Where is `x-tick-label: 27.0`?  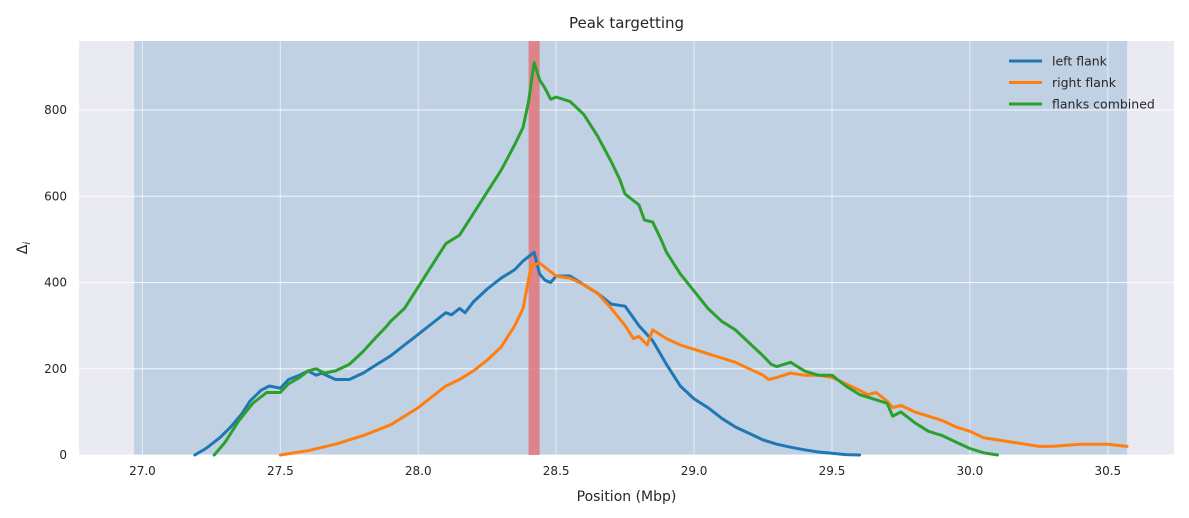 x-tick-label: 27.0 is located at coordinates (142, 471).